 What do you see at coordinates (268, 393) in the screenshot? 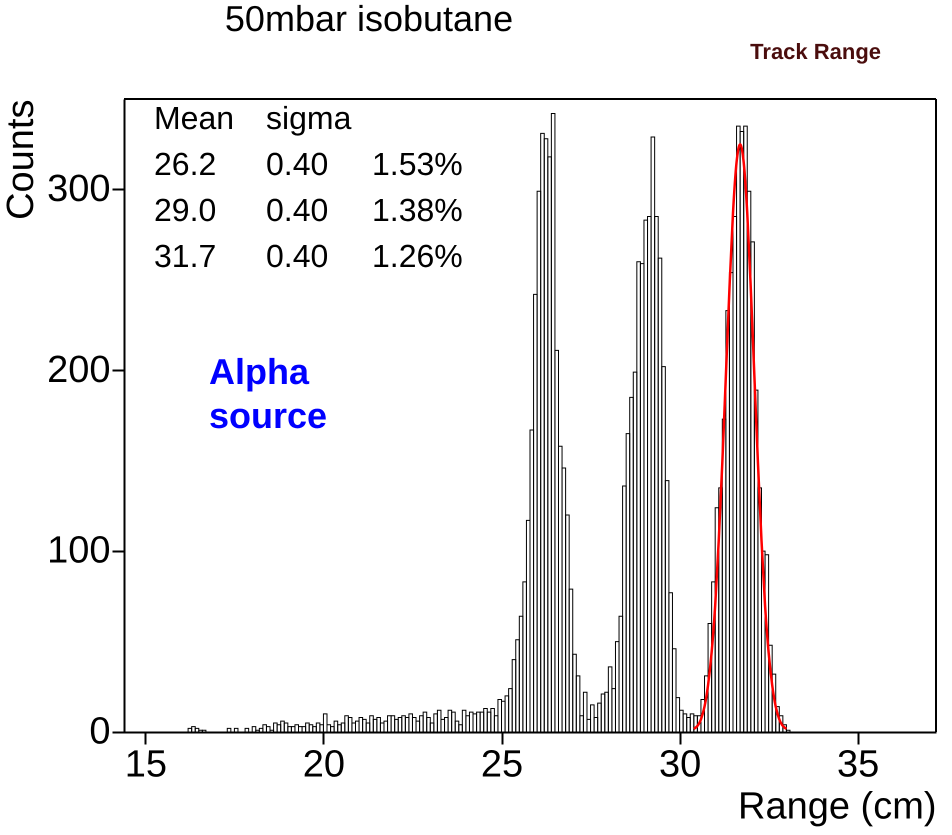
I see `annotation: Alpha source` at bounding box center [268, 393].